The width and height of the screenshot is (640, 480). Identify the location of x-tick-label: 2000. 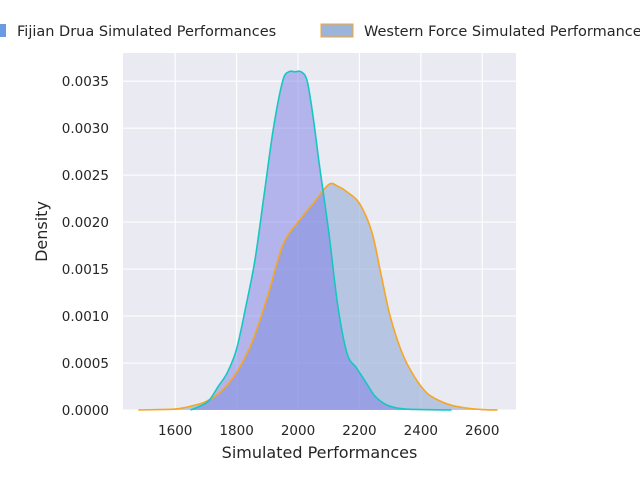
(298, 431).